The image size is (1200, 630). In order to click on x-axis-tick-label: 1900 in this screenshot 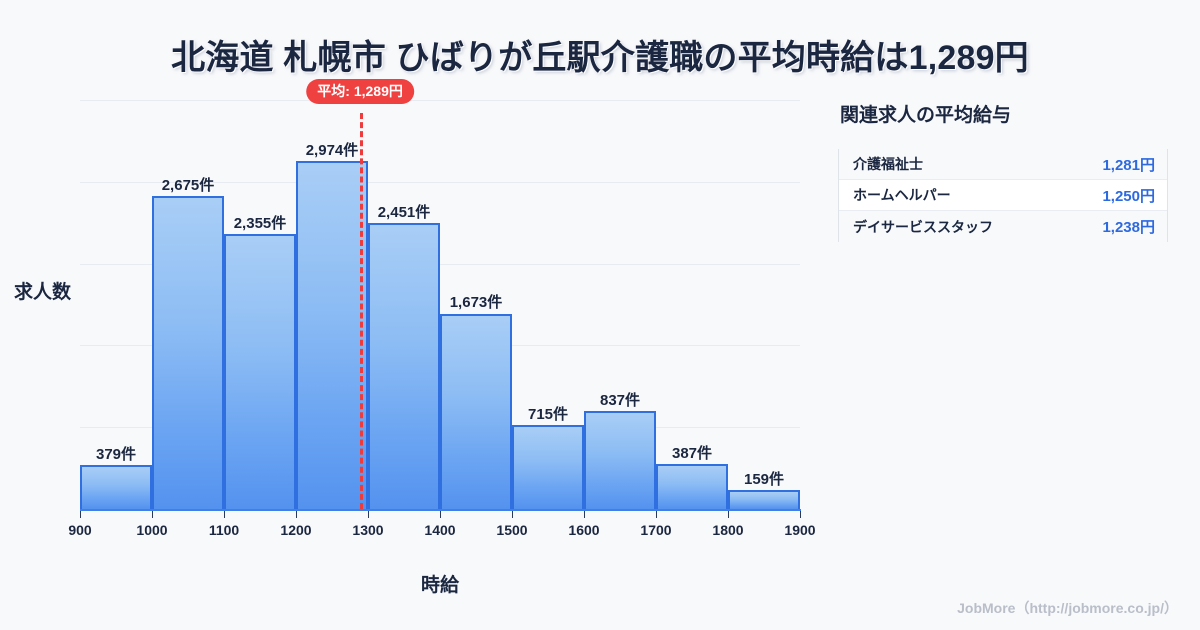, I will do `click(800, 530)`.